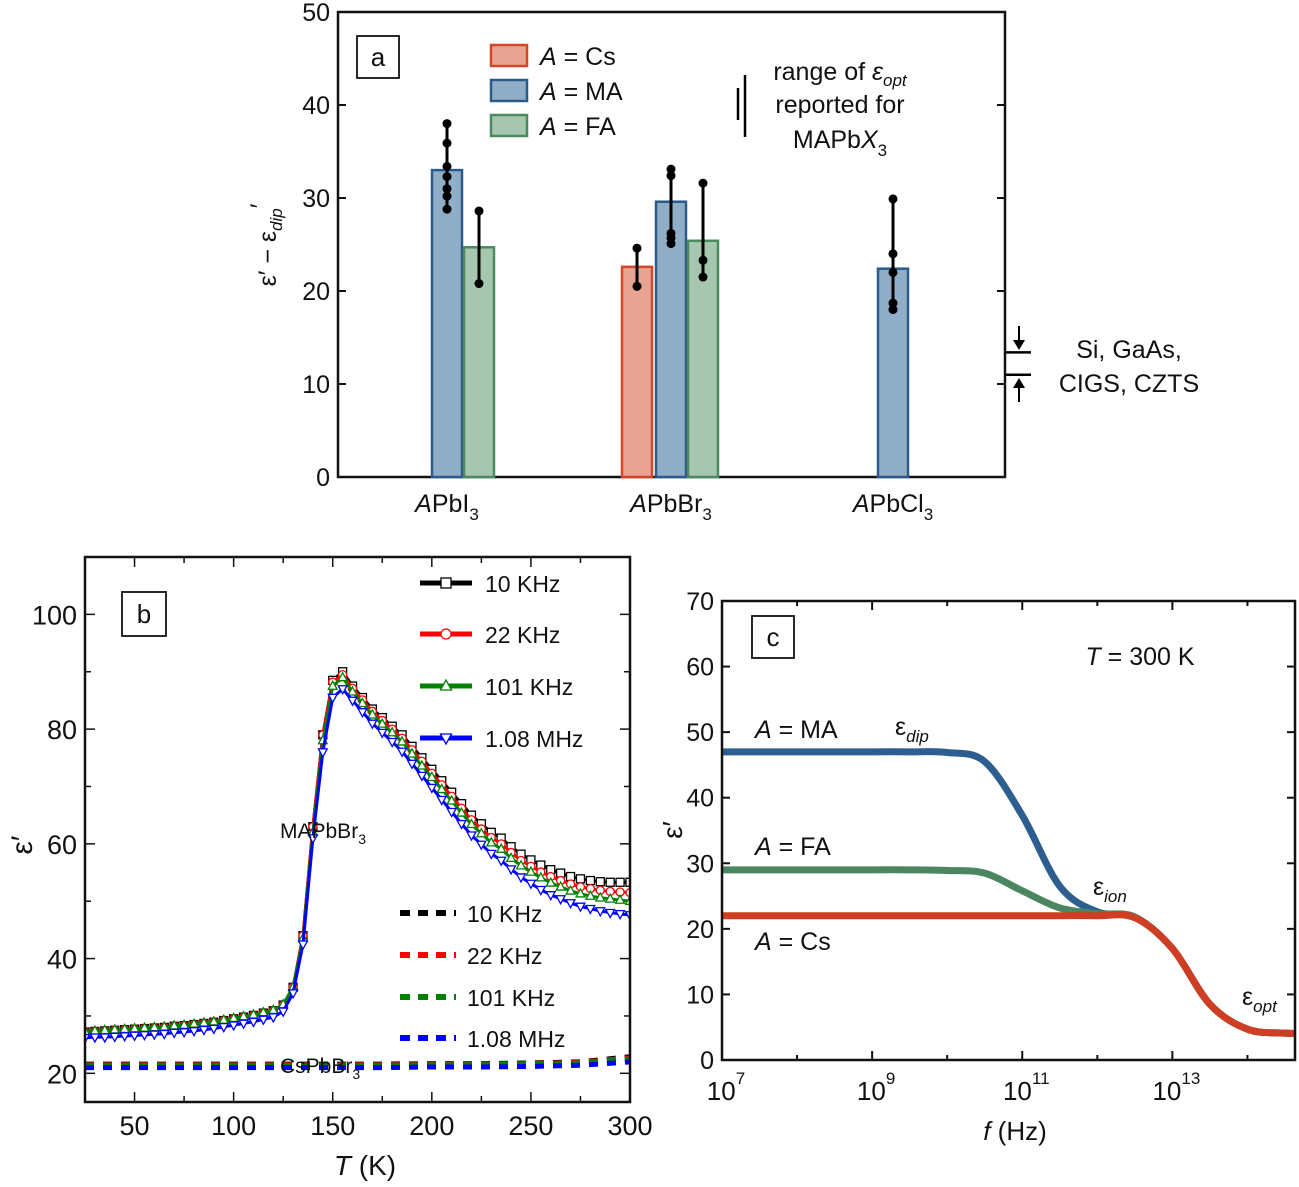 This screenshot has height=1187, width=1299. Describe the element at coordinates (343, 1165) in the screenshot. I see `x-label-var: T` at that location.